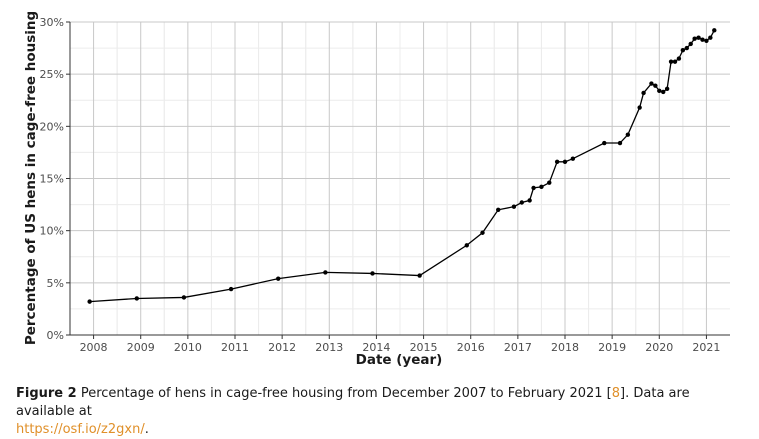 The width and height of the screenshot is (759, 439). Describe the element at coordinates (52, 231) in the screenshot. I see `y-tick-label: 10%` at that location.